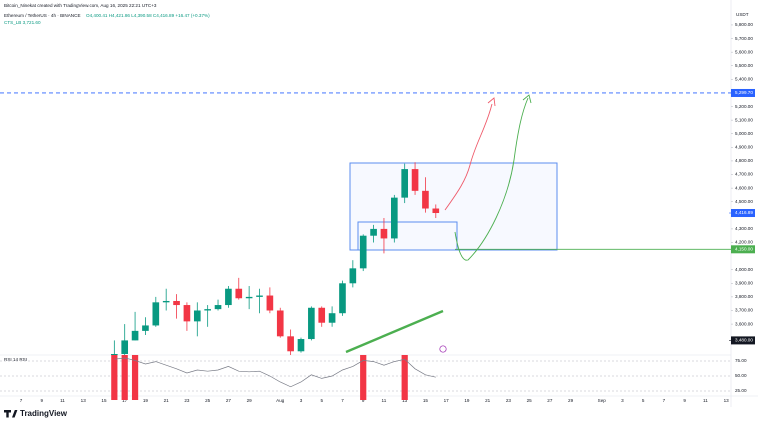 Image resolution: width=758 pixels, height=427 pixels. I want to click on y-tick-label: 4,900.00, so click(744, 147).